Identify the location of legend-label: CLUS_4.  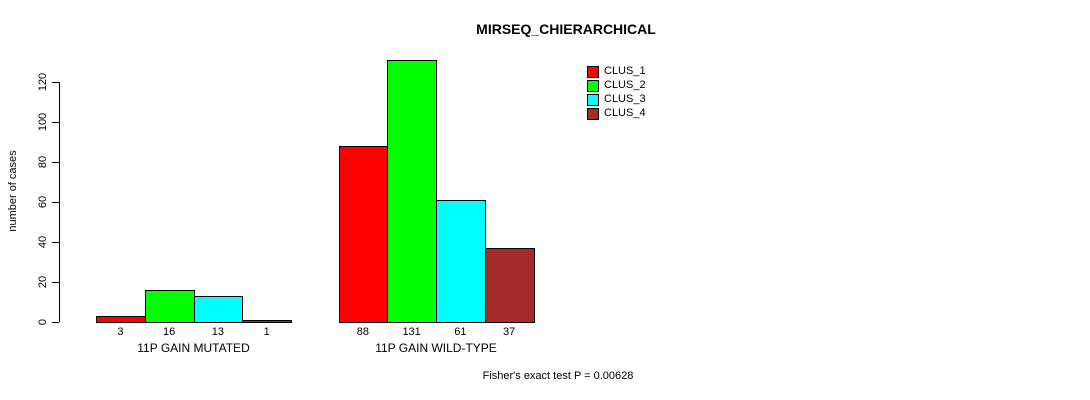
(625, 113).